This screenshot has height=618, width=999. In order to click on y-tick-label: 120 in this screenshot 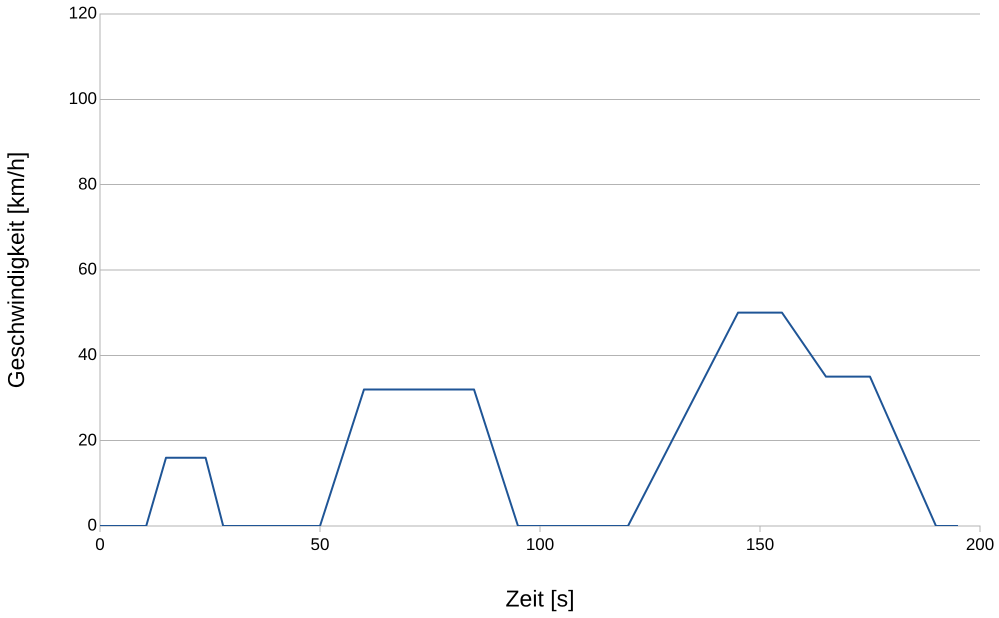, I will do `click(82, 13)`.